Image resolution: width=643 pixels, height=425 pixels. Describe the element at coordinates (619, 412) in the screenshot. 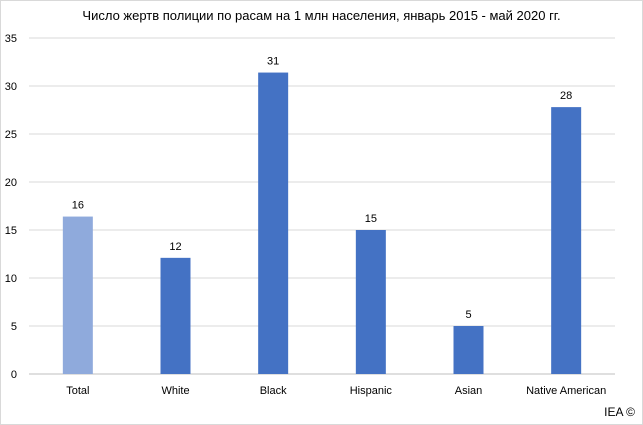

I see `credit-label: IEA ©` at that location.